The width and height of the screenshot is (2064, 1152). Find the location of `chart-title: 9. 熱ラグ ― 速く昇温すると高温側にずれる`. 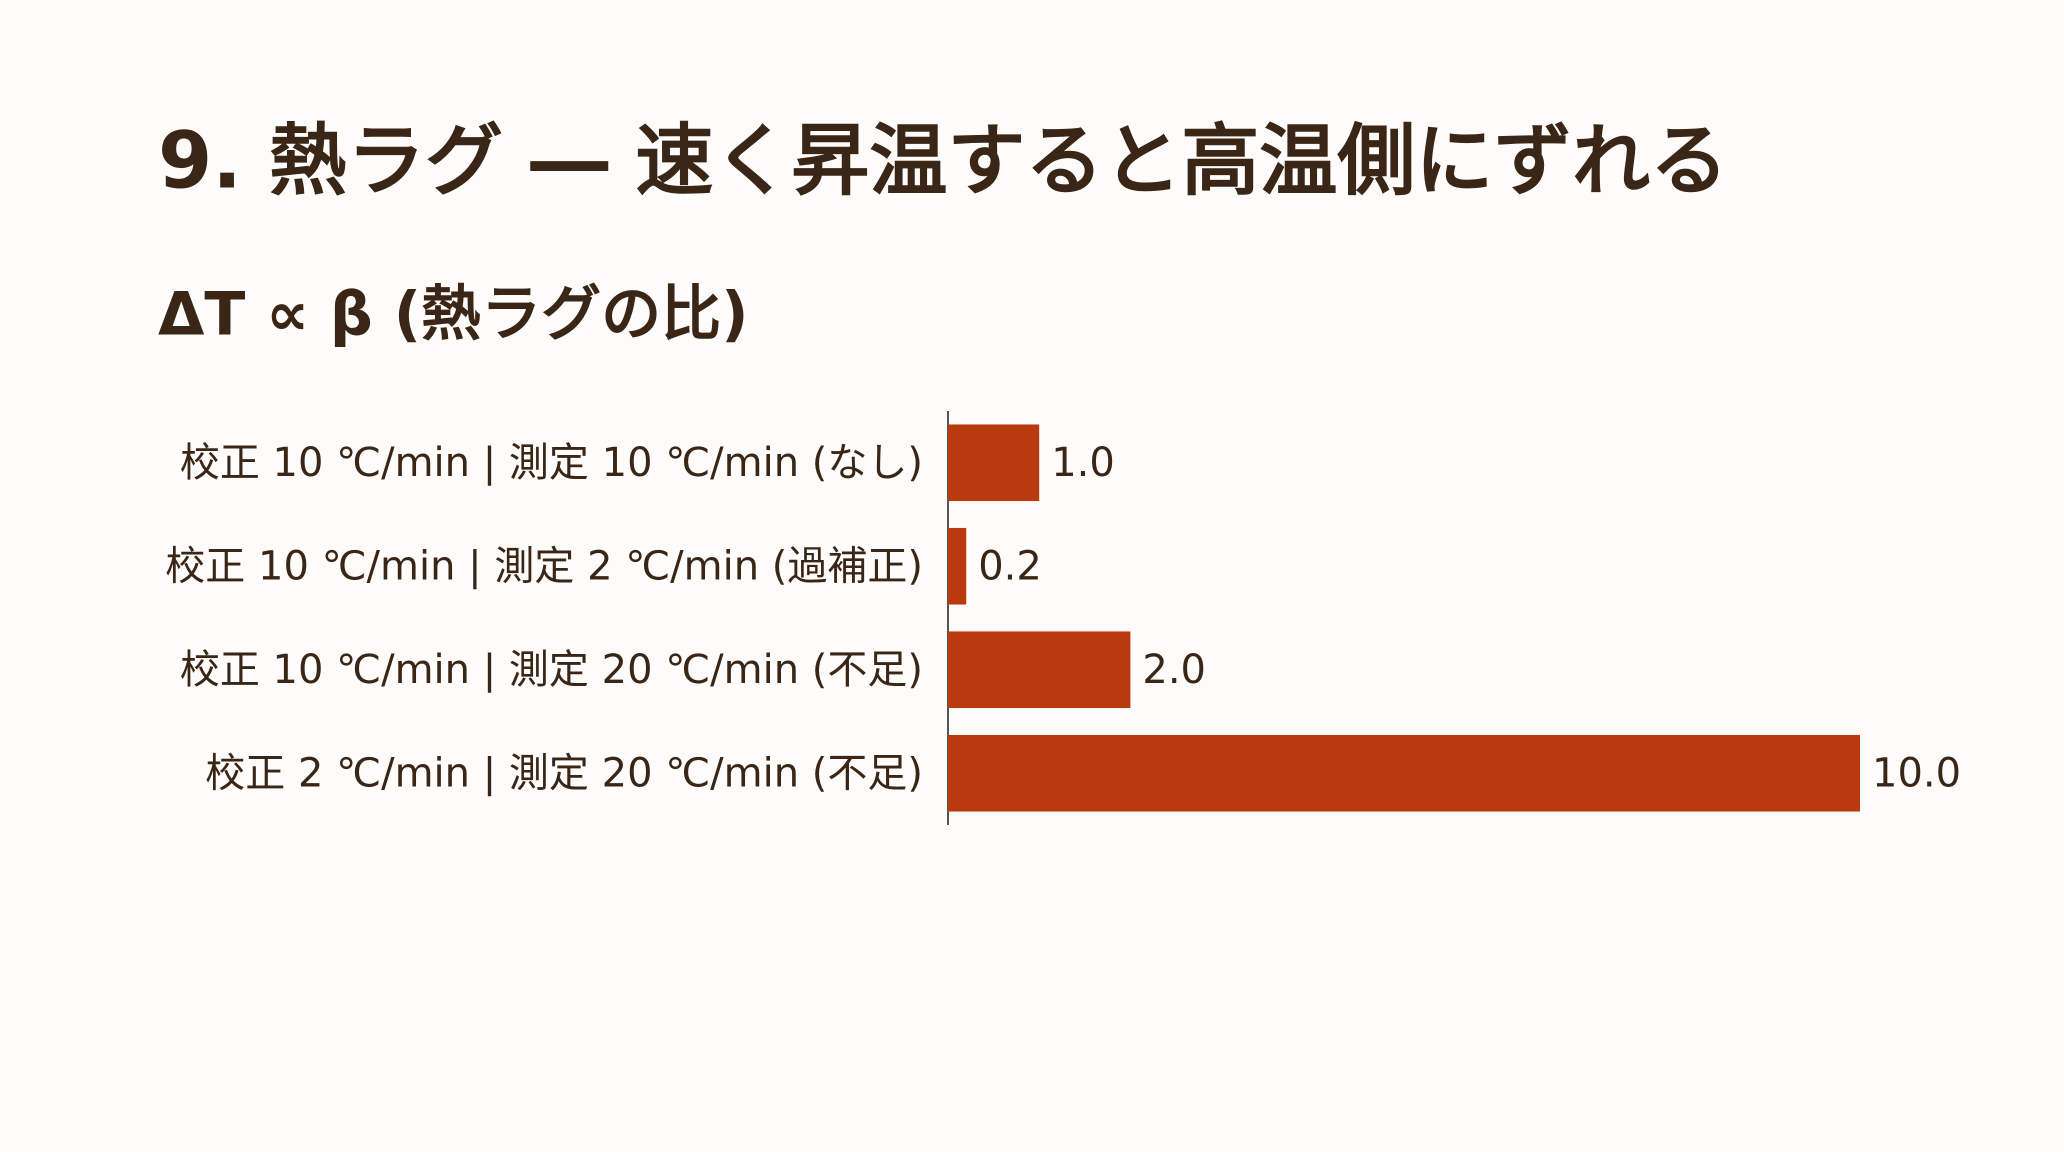

chart-title: 9. 熱ラグ ― 速く昇温すると高温側にずれる is located at coordinates (943, 161).